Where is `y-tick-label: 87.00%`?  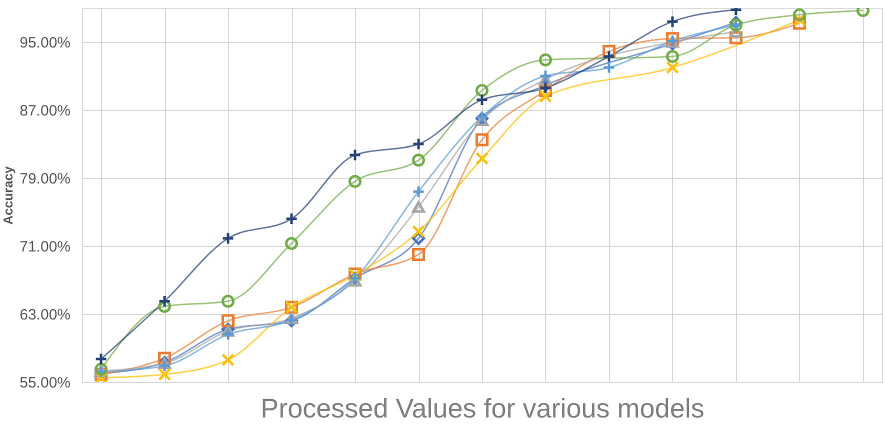
y-tick-label: 87.00% is located at coordinates (45, 111).